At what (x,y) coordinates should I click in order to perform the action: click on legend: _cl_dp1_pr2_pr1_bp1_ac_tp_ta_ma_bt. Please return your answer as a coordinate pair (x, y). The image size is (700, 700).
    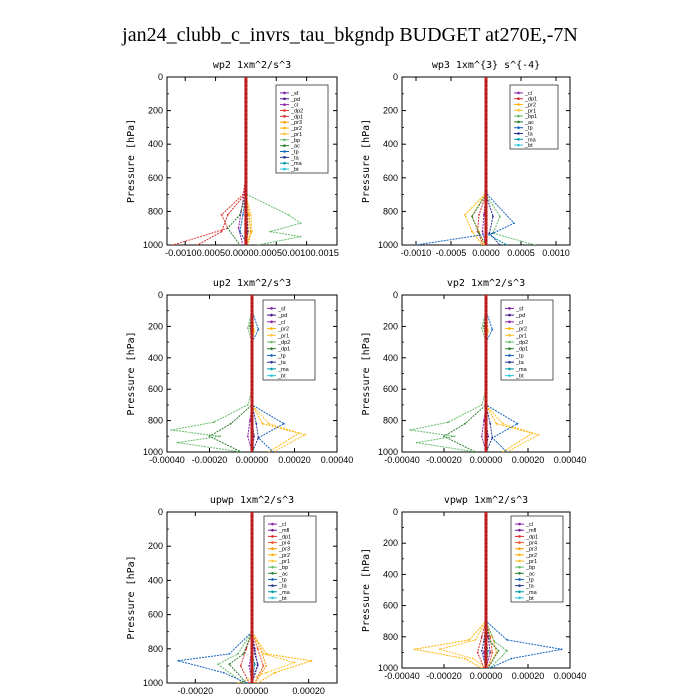
    Looking at the image, I should click on (534, 117).